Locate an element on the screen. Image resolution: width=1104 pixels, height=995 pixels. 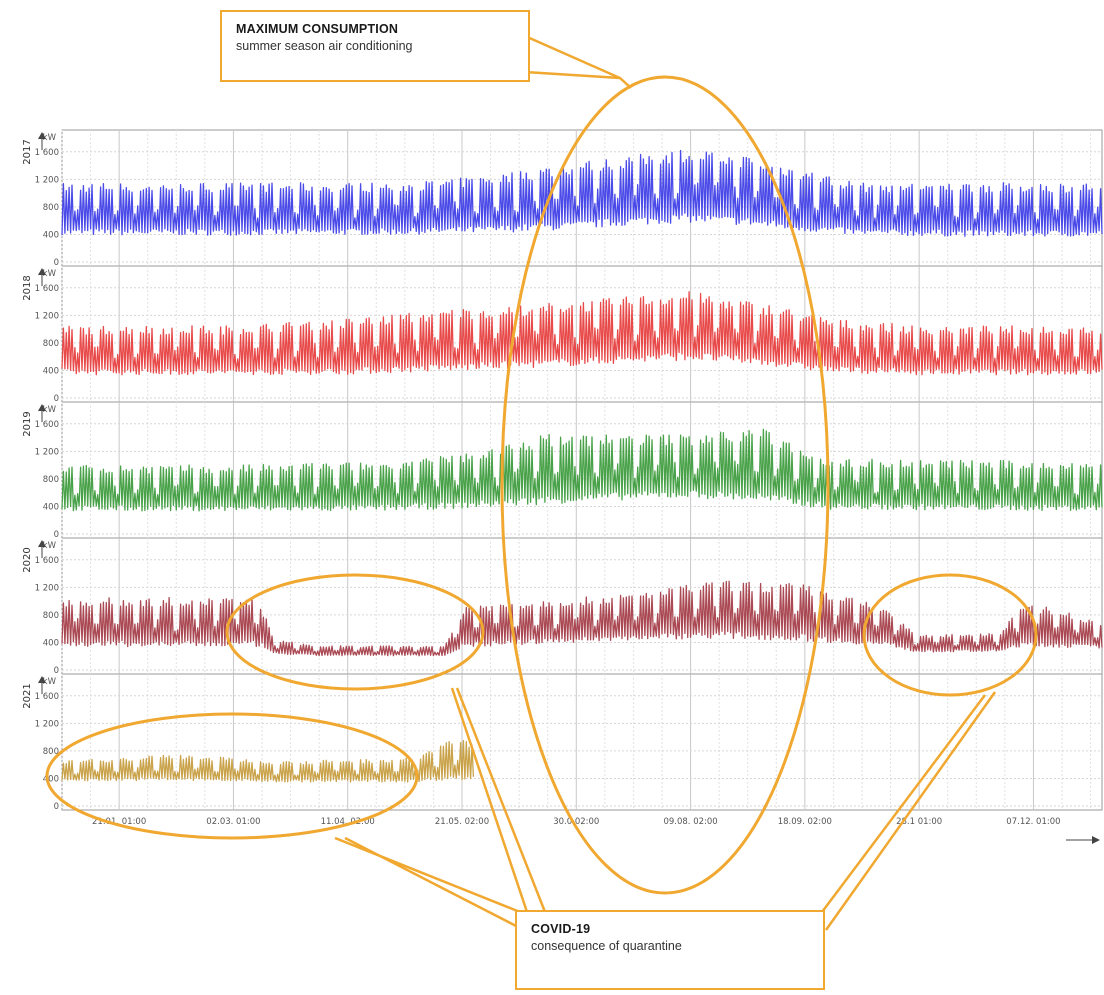
series-line-2019 is located at coordinates (582, 470).